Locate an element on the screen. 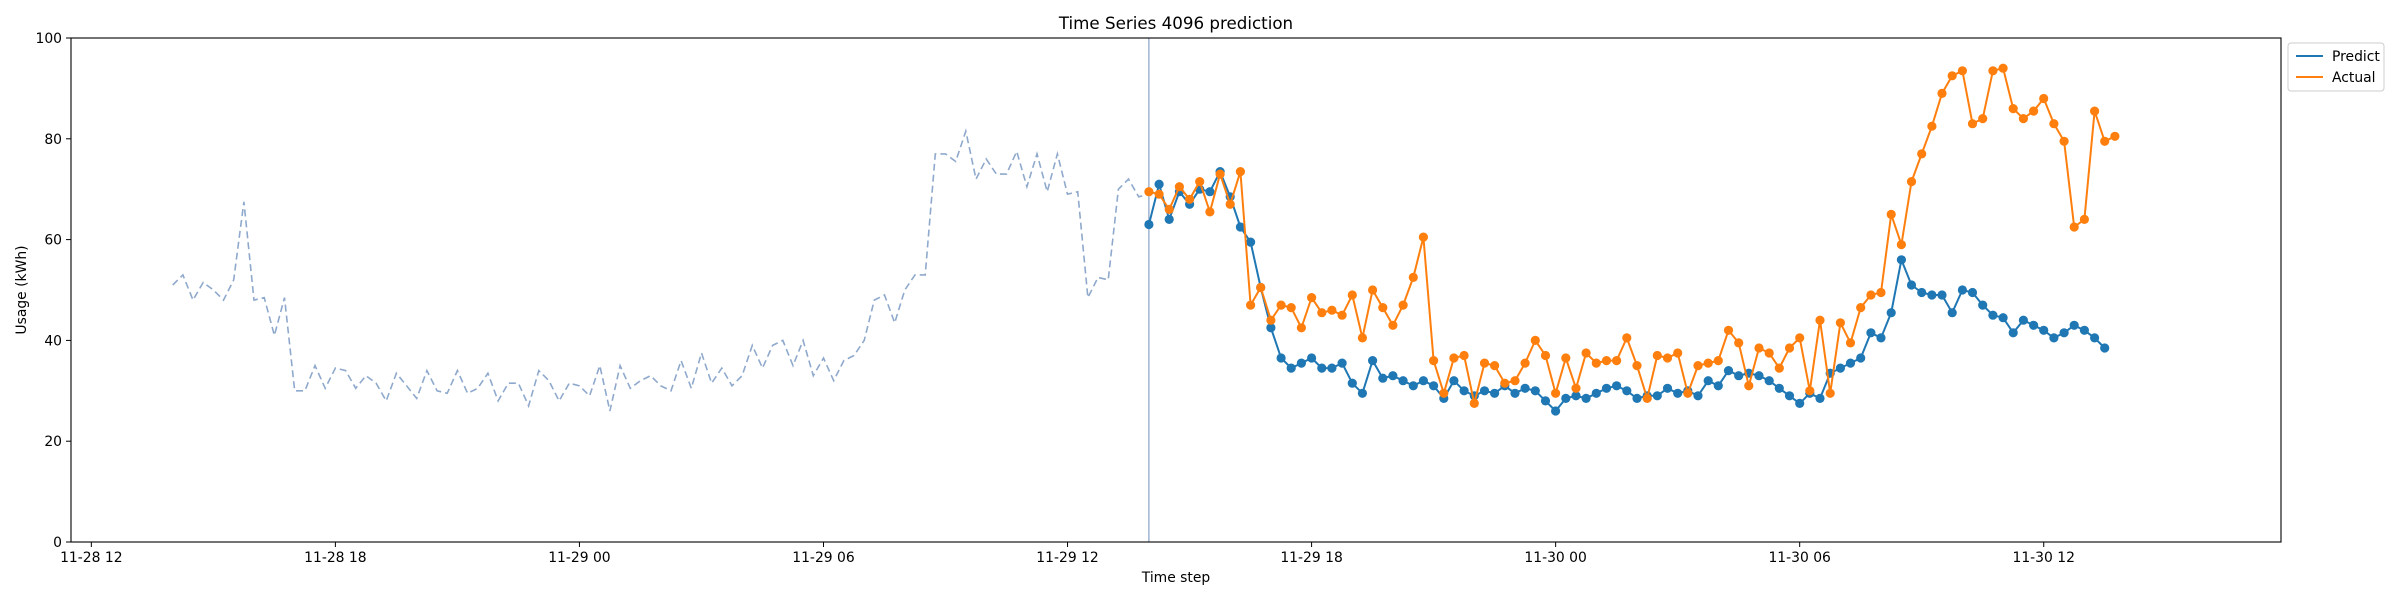 This screenshot has width=2400, height=600. x-tick-label: 11-30 12 is located at coordinates (2043, 558).